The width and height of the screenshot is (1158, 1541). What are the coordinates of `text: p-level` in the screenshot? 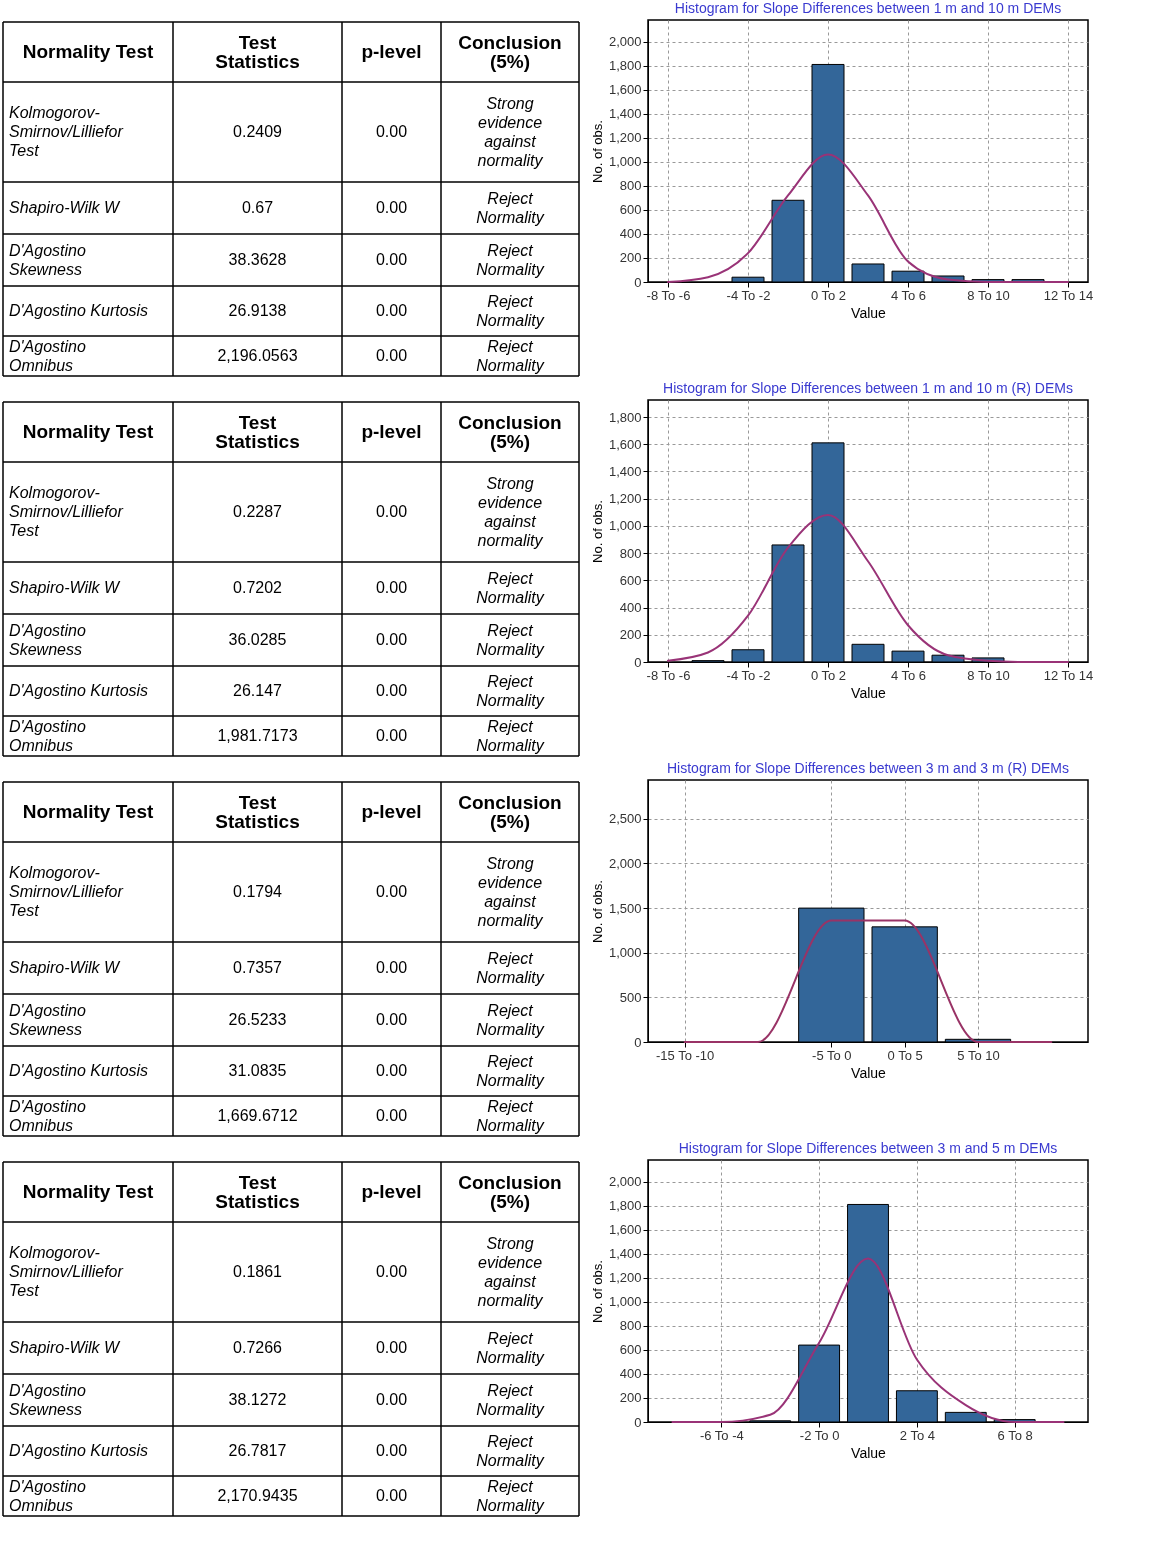 It's located at (391, 431).